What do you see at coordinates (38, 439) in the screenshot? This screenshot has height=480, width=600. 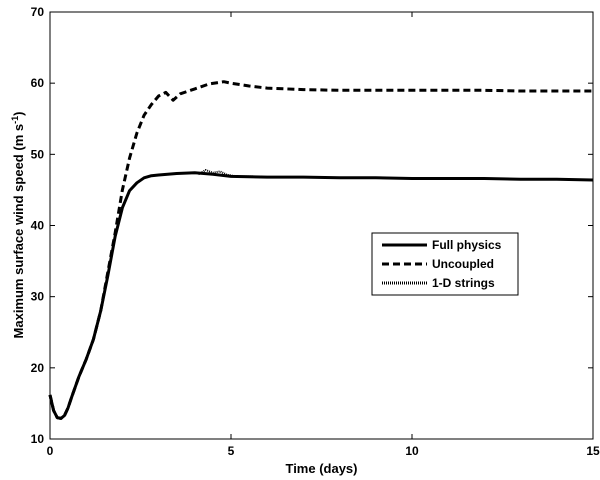 I see `y-tick-label: 10` at bounding box center [38, 439].